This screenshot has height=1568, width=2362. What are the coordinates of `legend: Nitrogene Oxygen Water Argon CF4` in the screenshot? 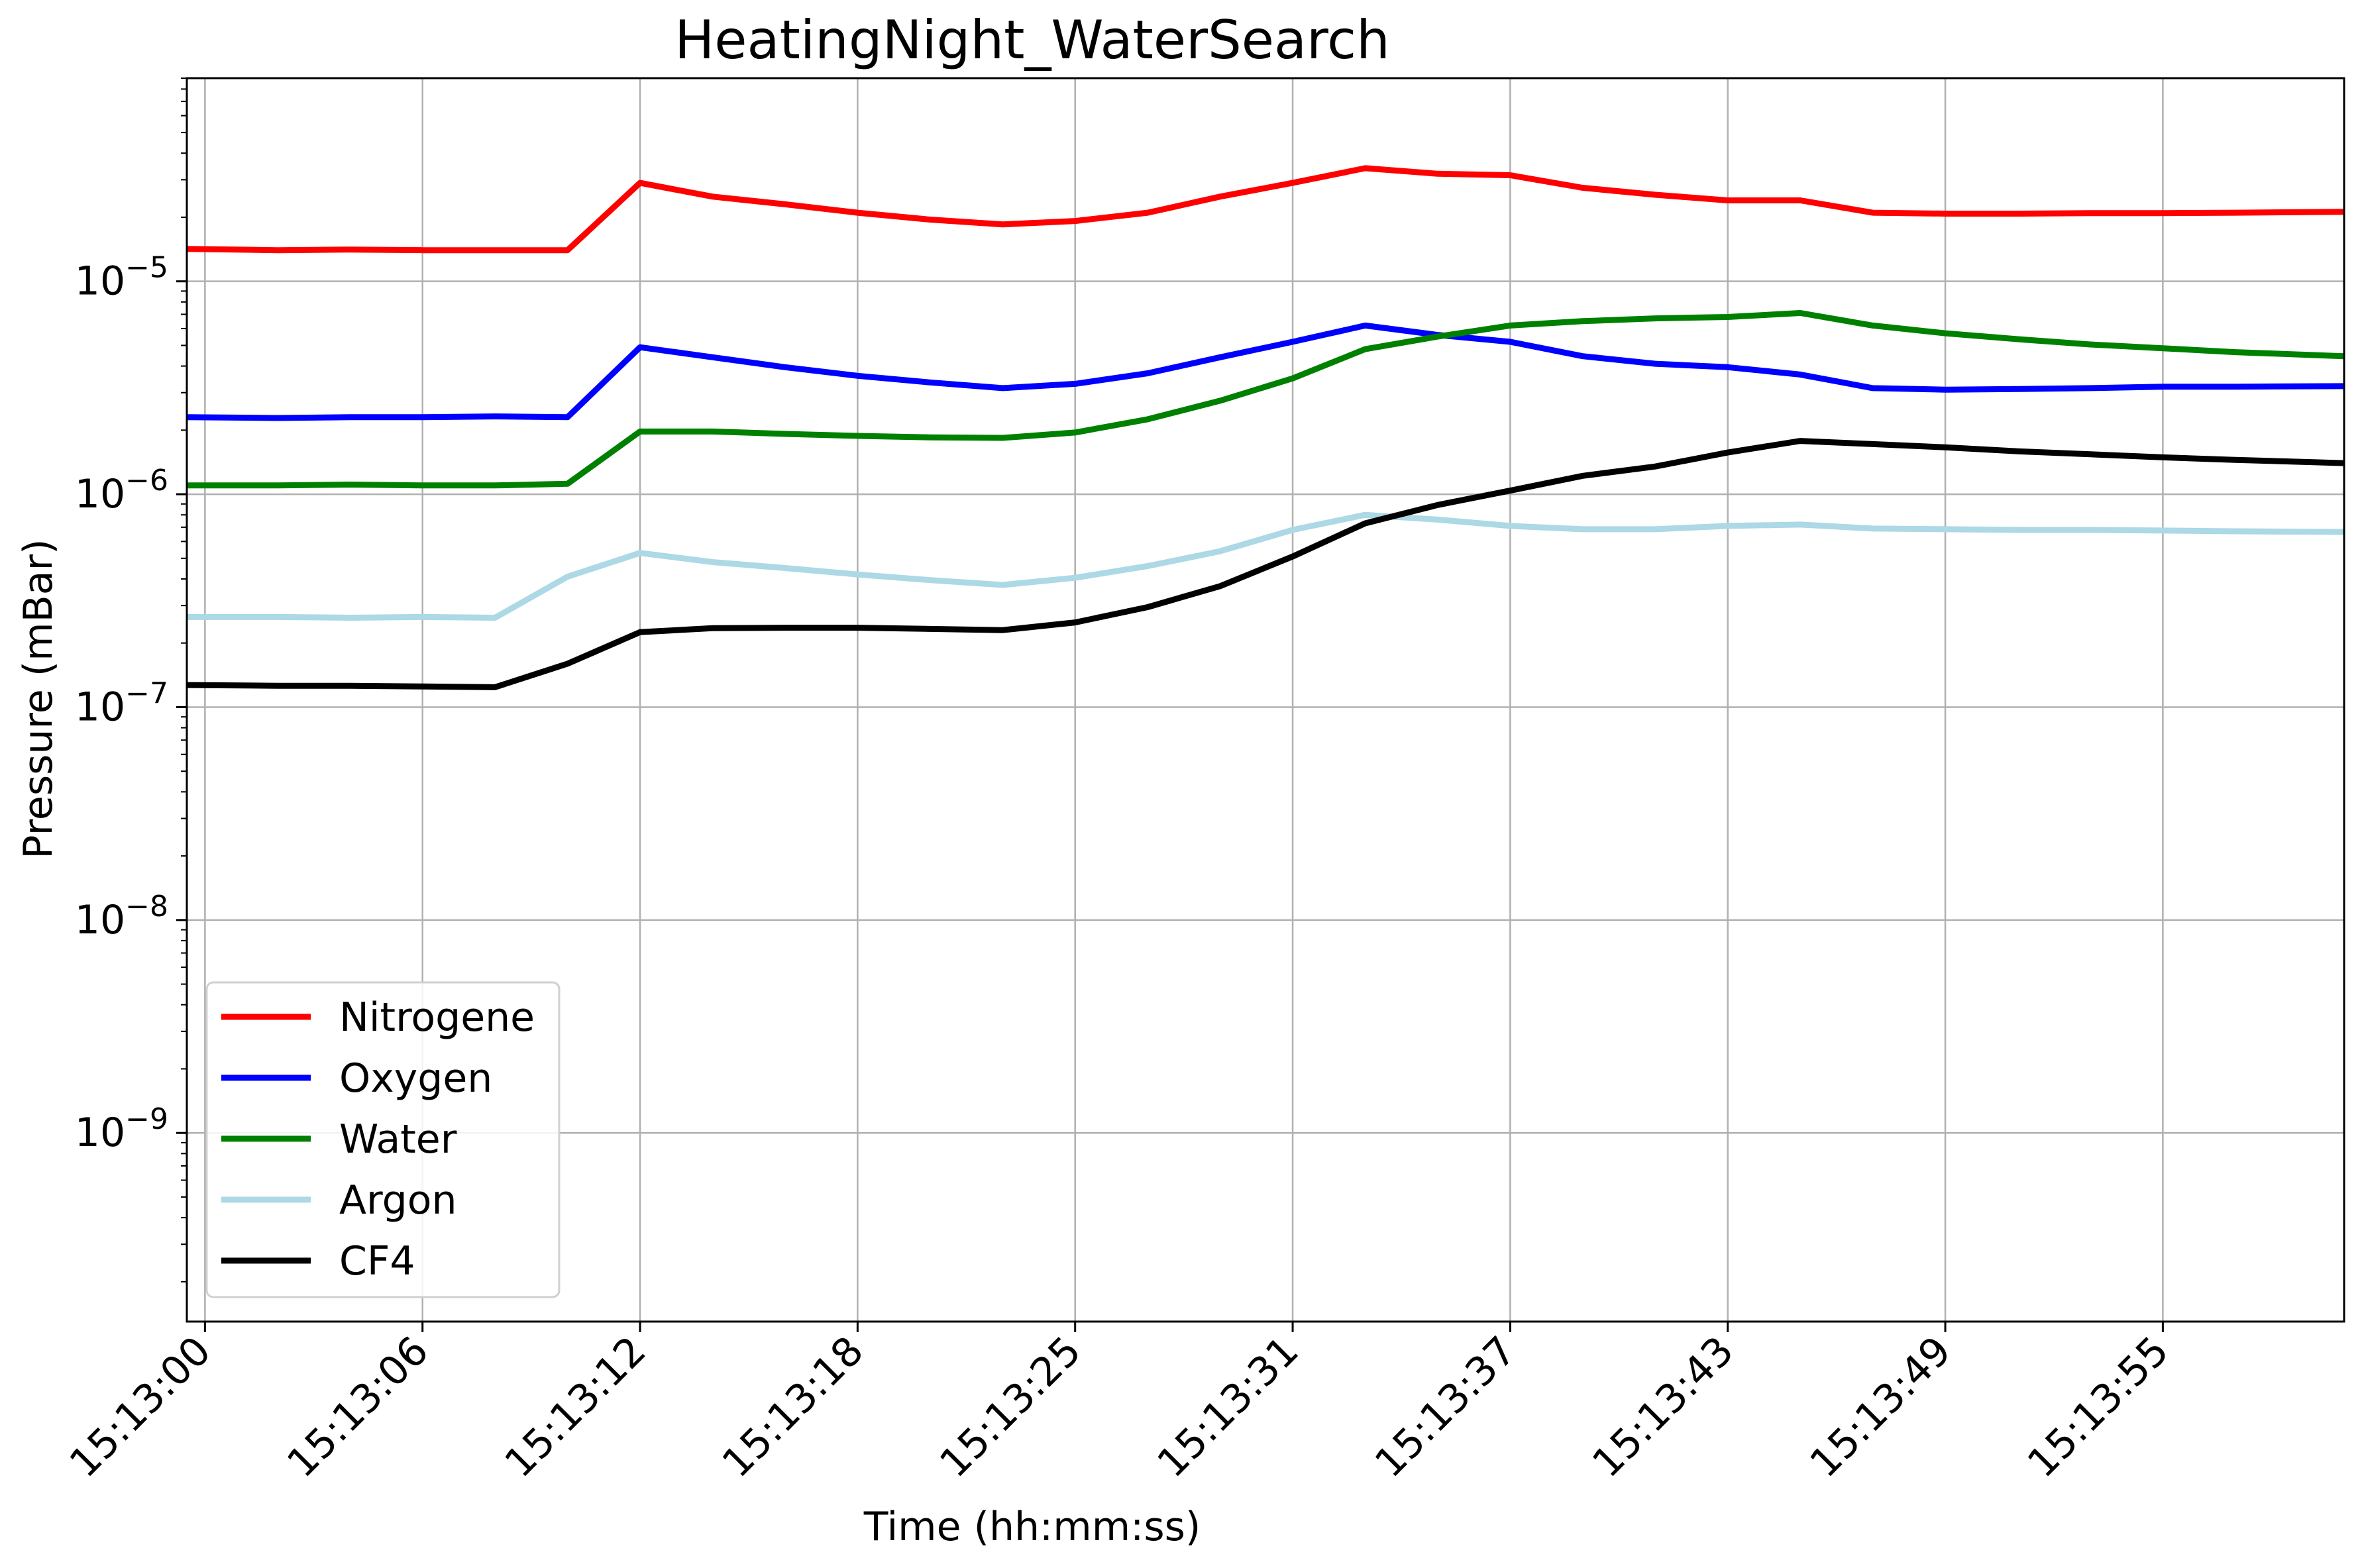 It's located at (383, 1139).